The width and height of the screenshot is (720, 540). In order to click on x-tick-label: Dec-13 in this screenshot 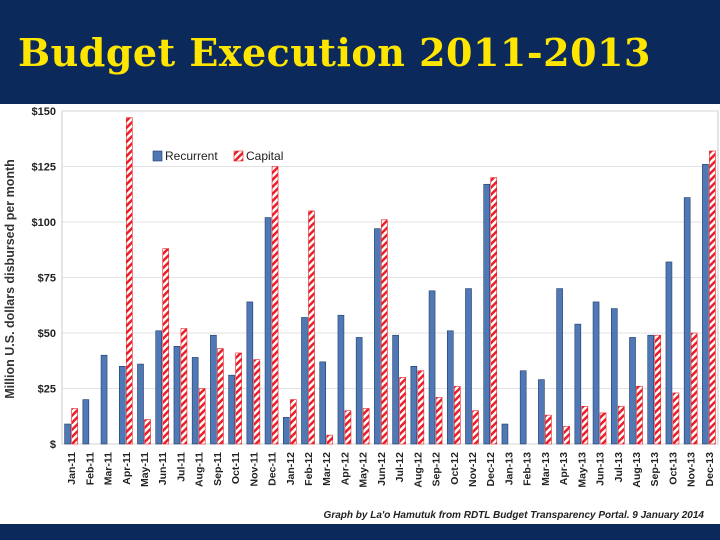, I will do `click(710, 469)`.